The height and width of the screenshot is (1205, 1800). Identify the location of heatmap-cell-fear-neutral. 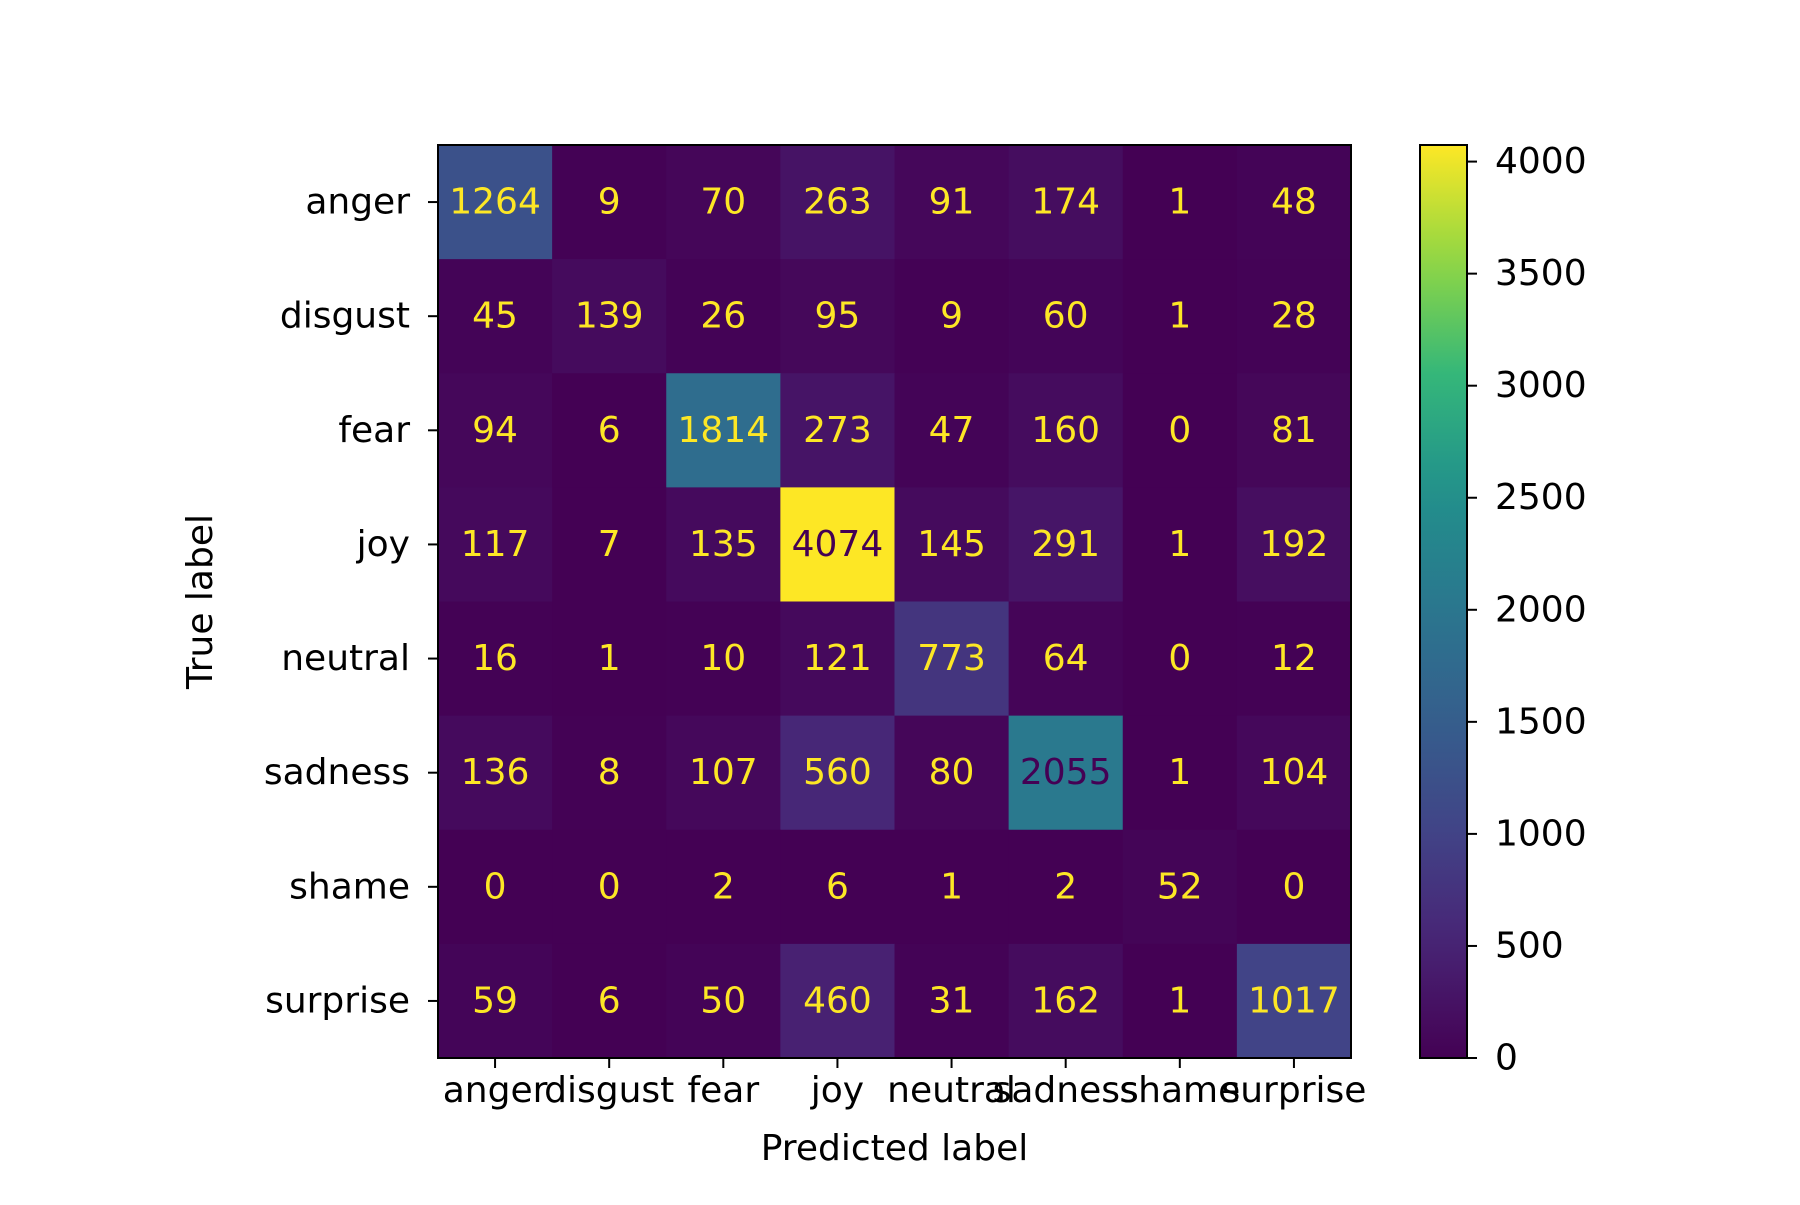
(952, 430).